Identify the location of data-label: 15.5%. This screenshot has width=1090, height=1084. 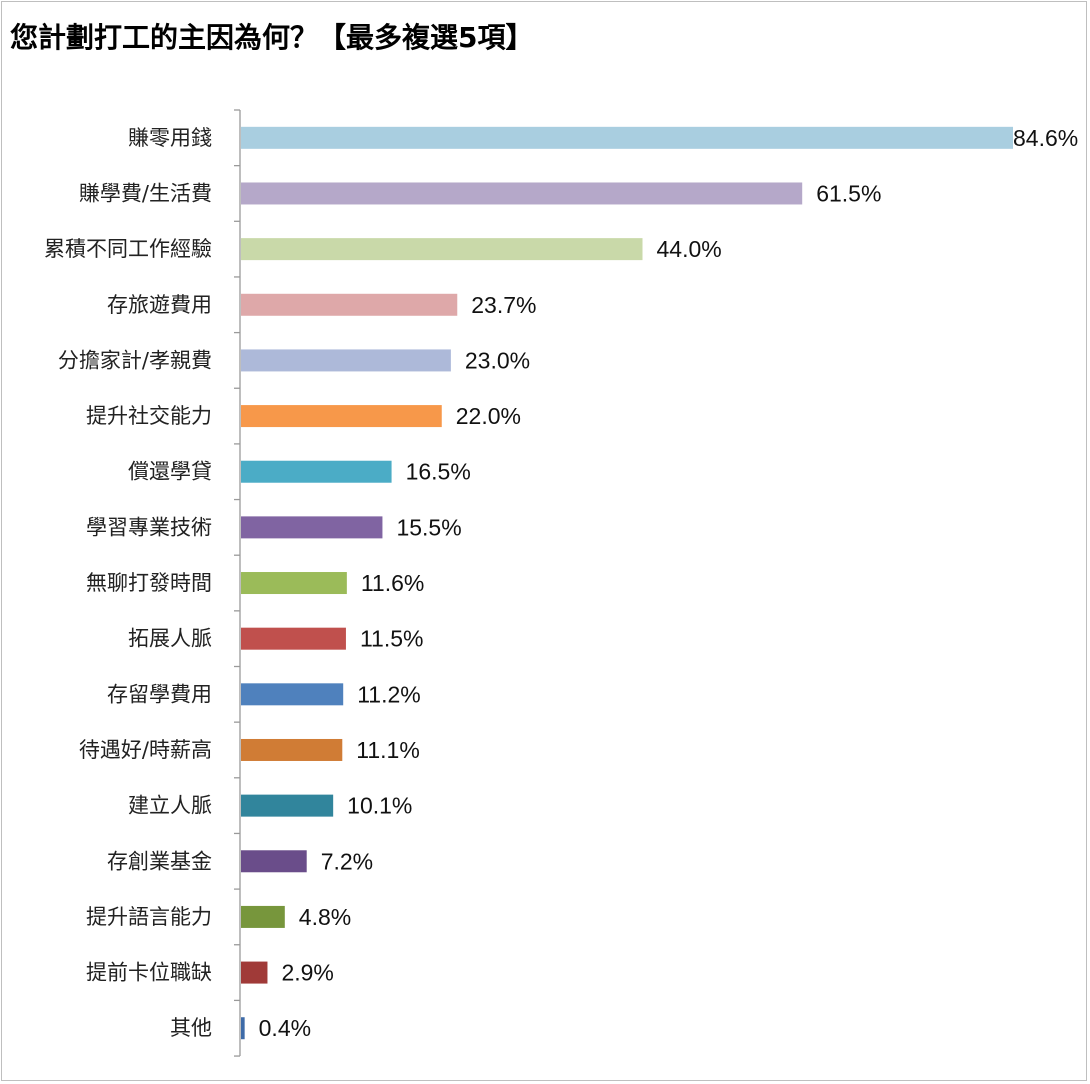
(428, 527).